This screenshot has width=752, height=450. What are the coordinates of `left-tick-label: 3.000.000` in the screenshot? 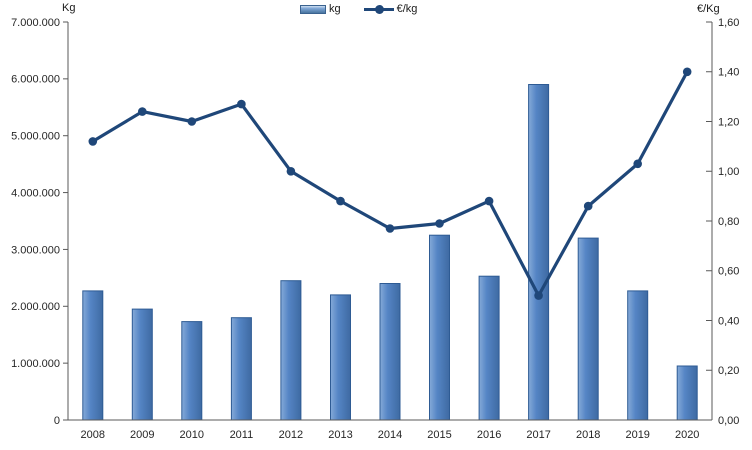 It's located at (35, 250).